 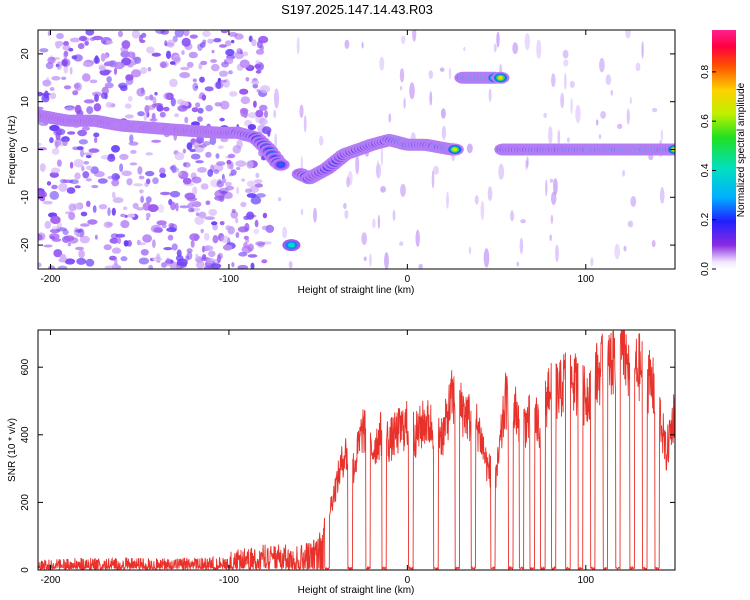 What do you see at coordinates (25, 149) in the screenshot?
I see `y-tick-label: 0` at bounding box center [25, 149].